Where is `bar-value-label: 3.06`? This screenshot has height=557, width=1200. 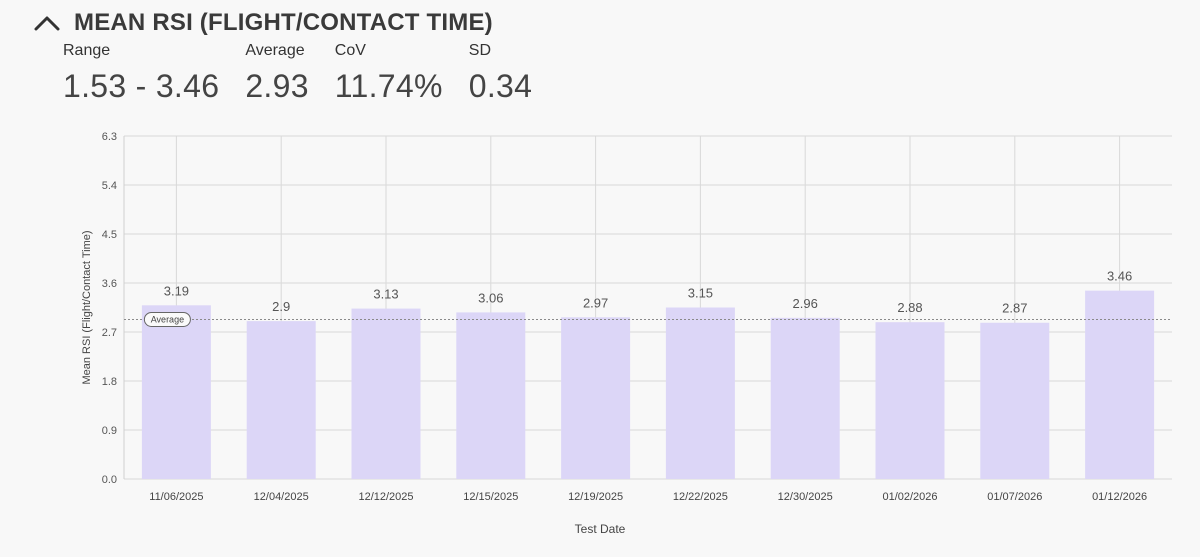 bar-value-label: 3.06 is located at coordinates (490, 297).